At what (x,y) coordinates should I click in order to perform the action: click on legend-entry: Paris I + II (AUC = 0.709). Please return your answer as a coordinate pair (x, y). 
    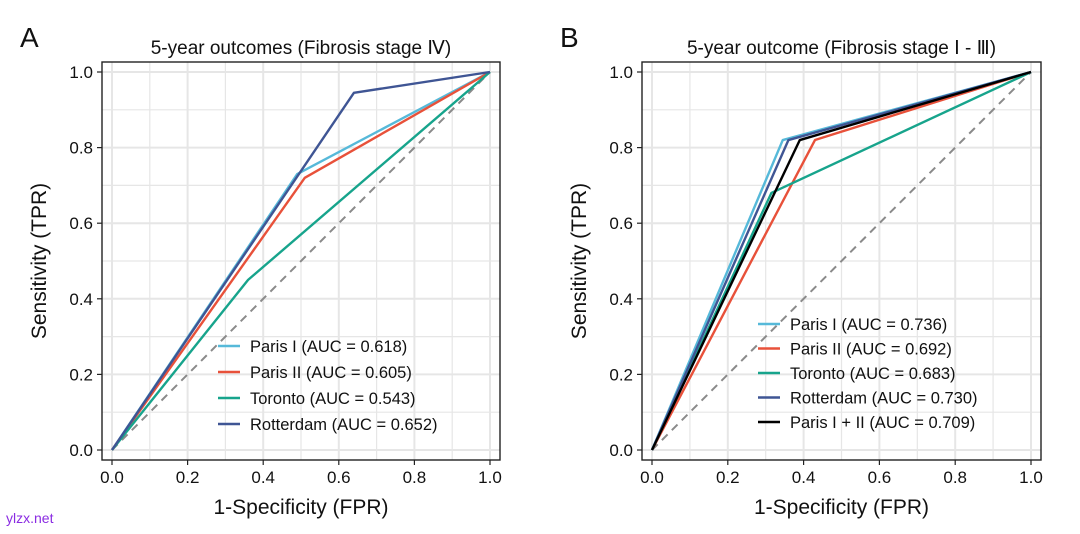
    Looking at the image, I should click on (882, 423).